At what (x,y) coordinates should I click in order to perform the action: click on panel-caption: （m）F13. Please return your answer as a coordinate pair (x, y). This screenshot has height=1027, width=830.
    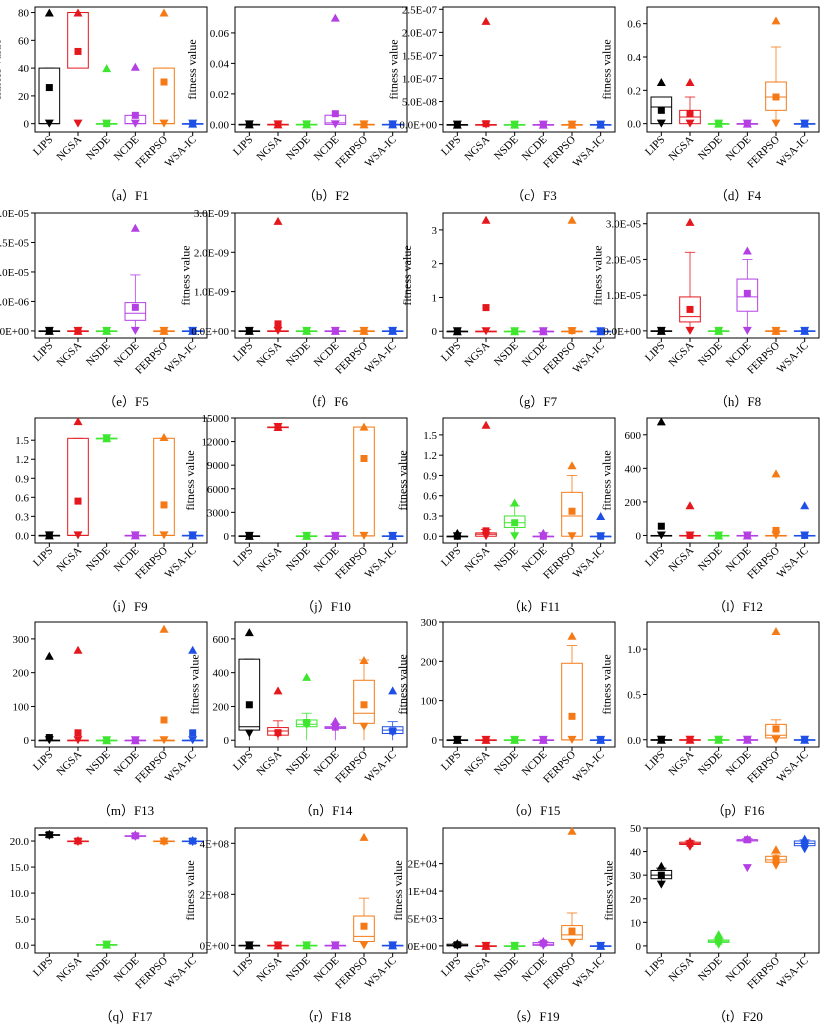
    Looking at the image, I should click on (126, 810).